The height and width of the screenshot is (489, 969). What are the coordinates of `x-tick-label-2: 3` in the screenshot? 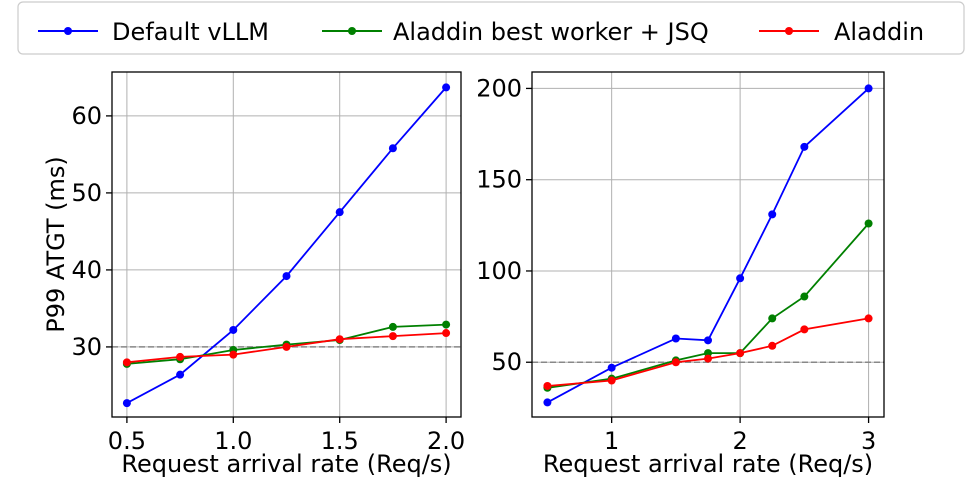 It's located at (868, 441).